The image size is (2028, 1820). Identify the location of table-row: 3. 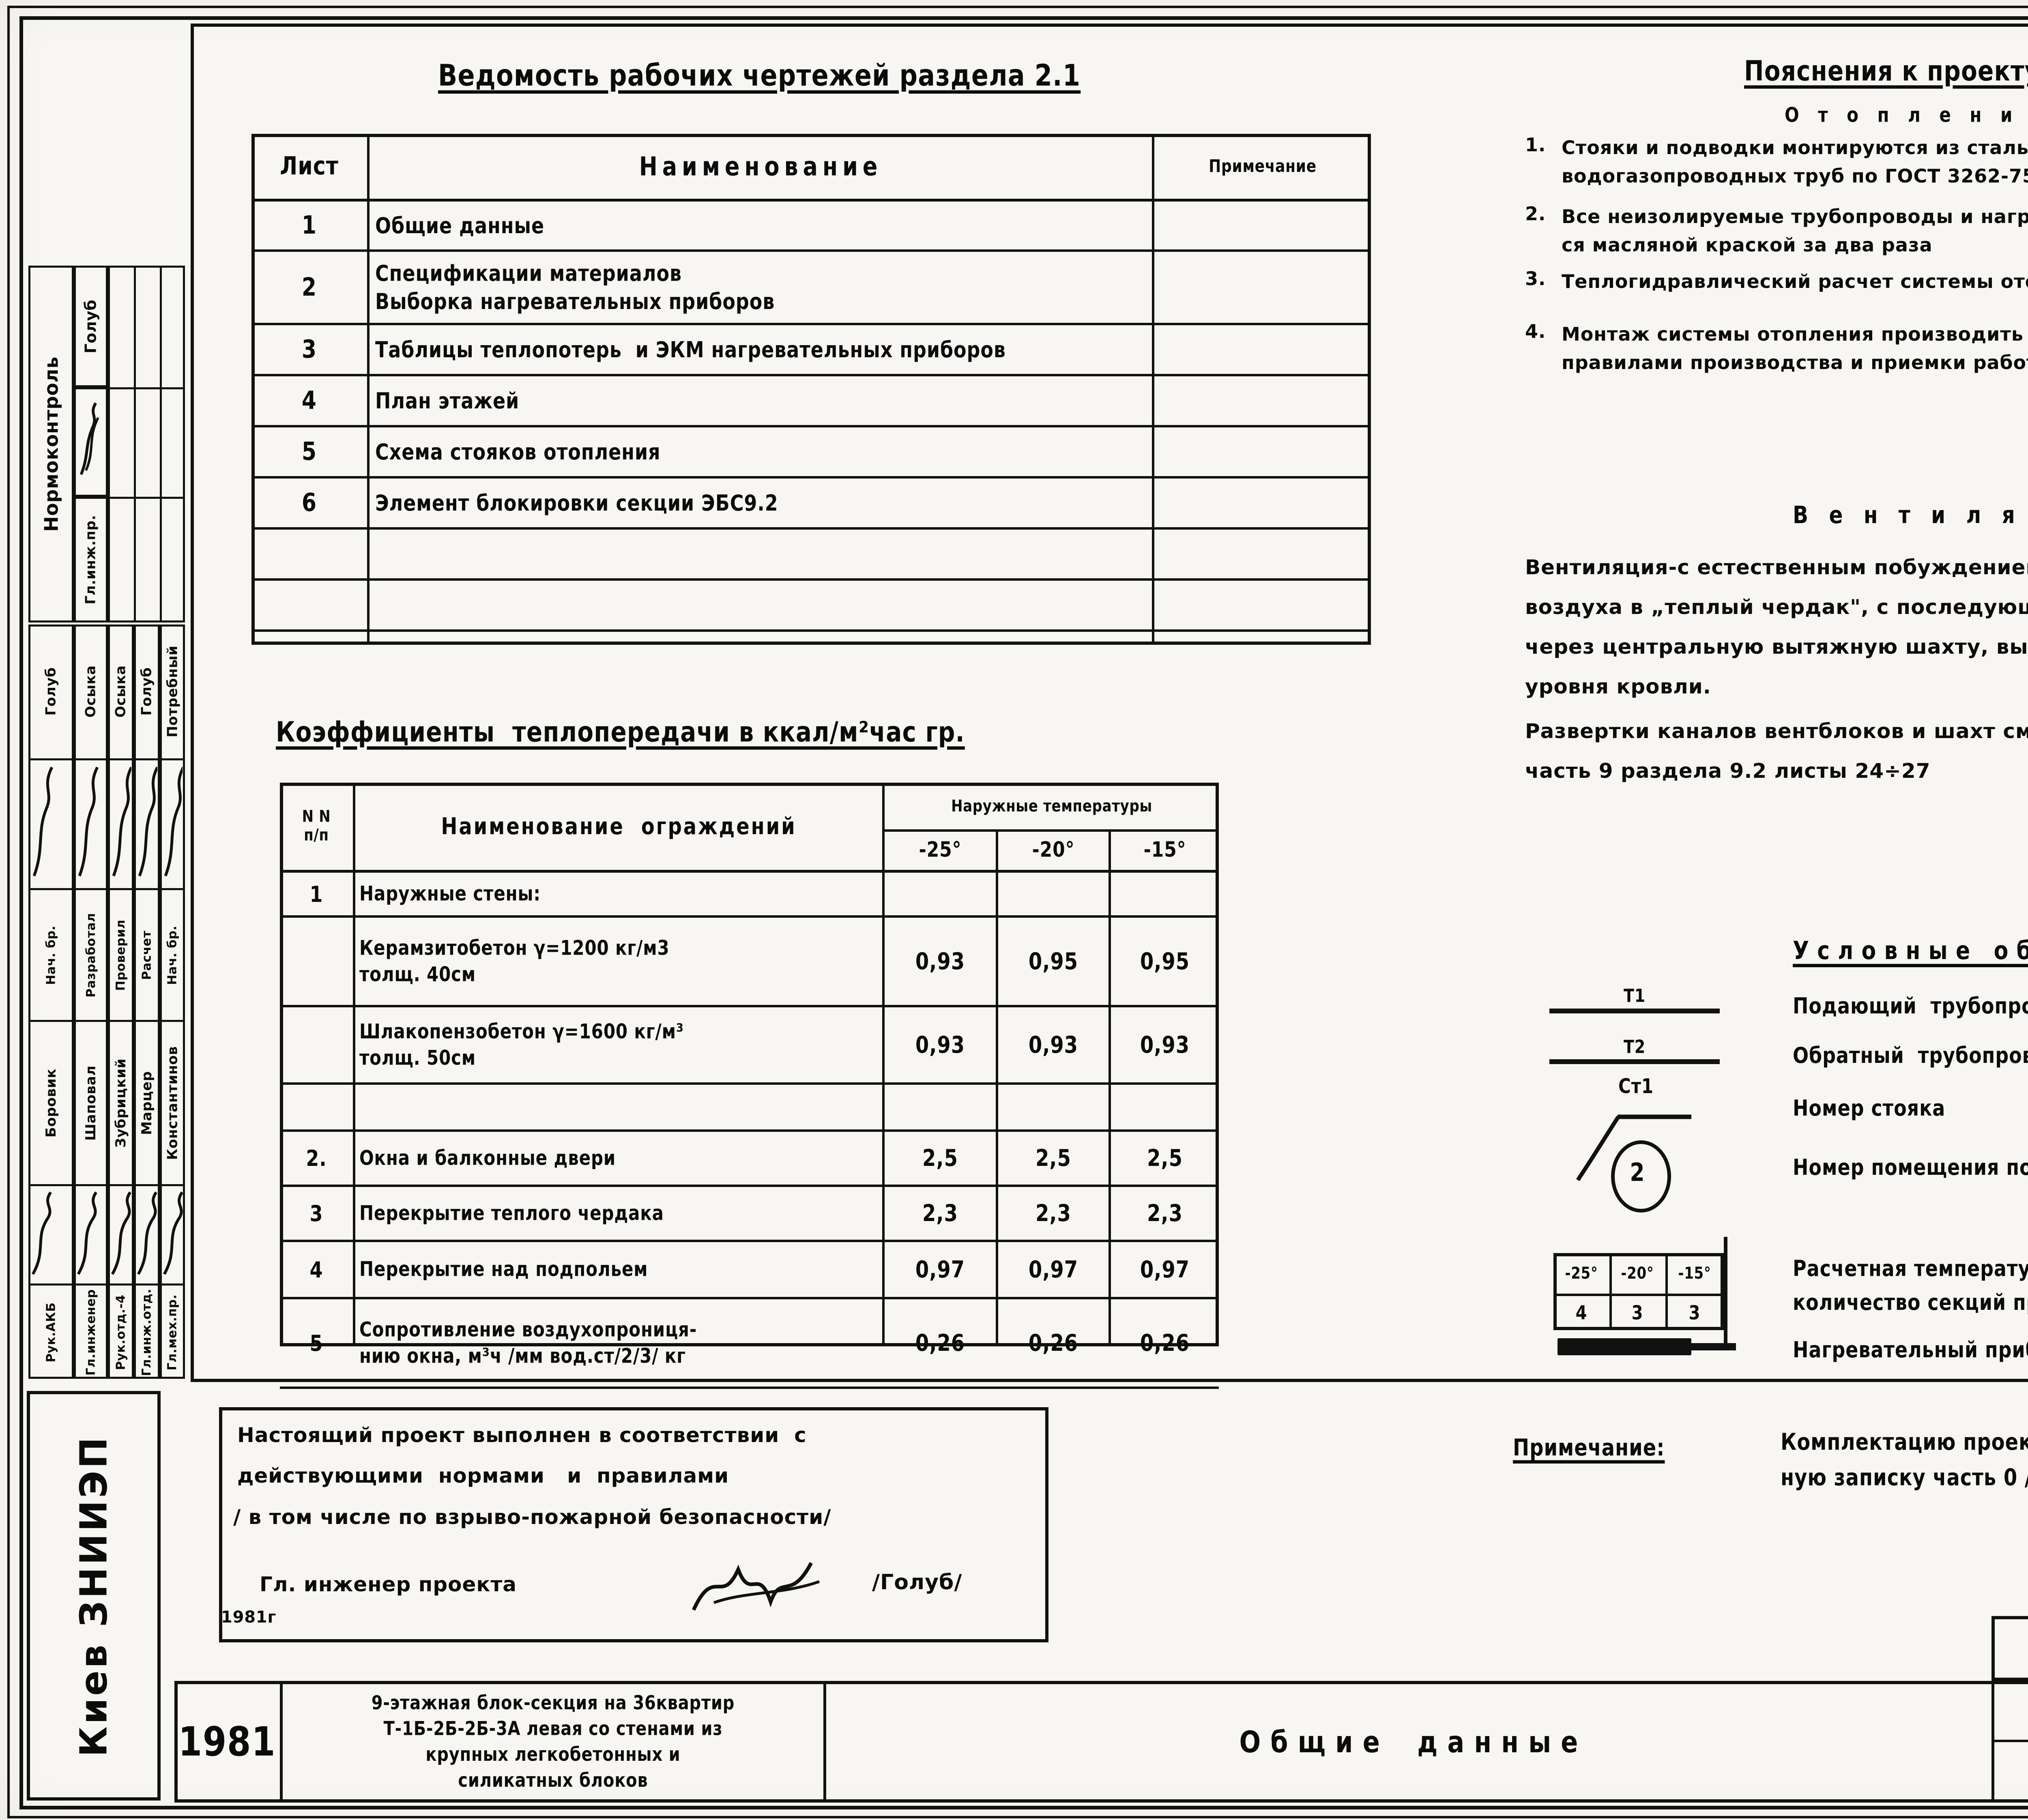
(309, 349).